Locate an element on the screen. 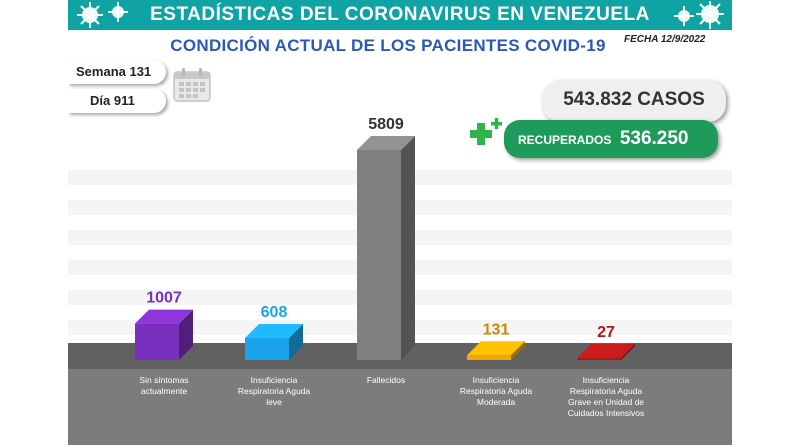 This screenshot has height=445, width=800. category-label: Sin síntomas actualmente is located at coordinates (163, 385).